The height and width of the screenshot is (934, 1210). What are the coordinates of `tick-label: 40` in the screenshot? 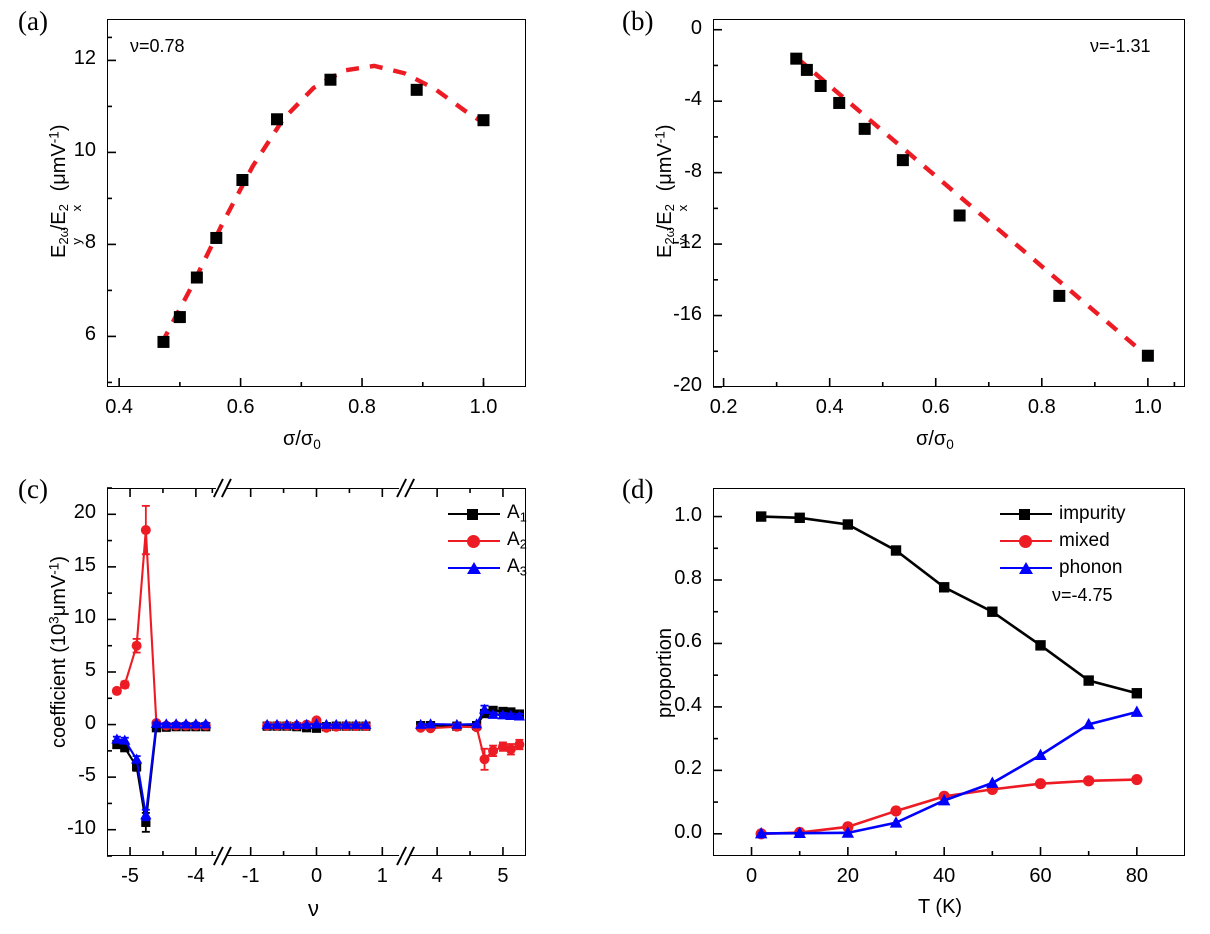 It's located at (944, 876).